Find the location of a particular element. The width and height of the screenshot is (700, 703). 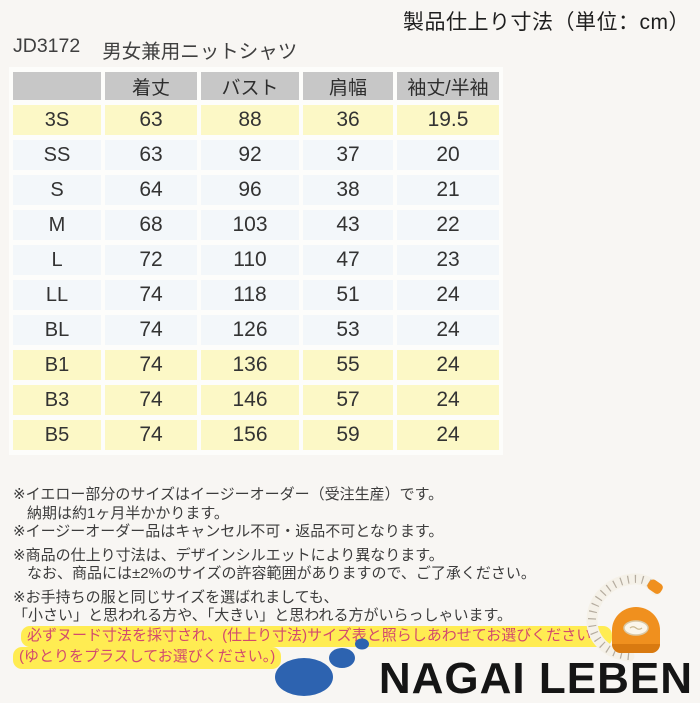

highlighted-note: (ゆとりをプラスしてお選びください。) is located at coordinates (147, 658).